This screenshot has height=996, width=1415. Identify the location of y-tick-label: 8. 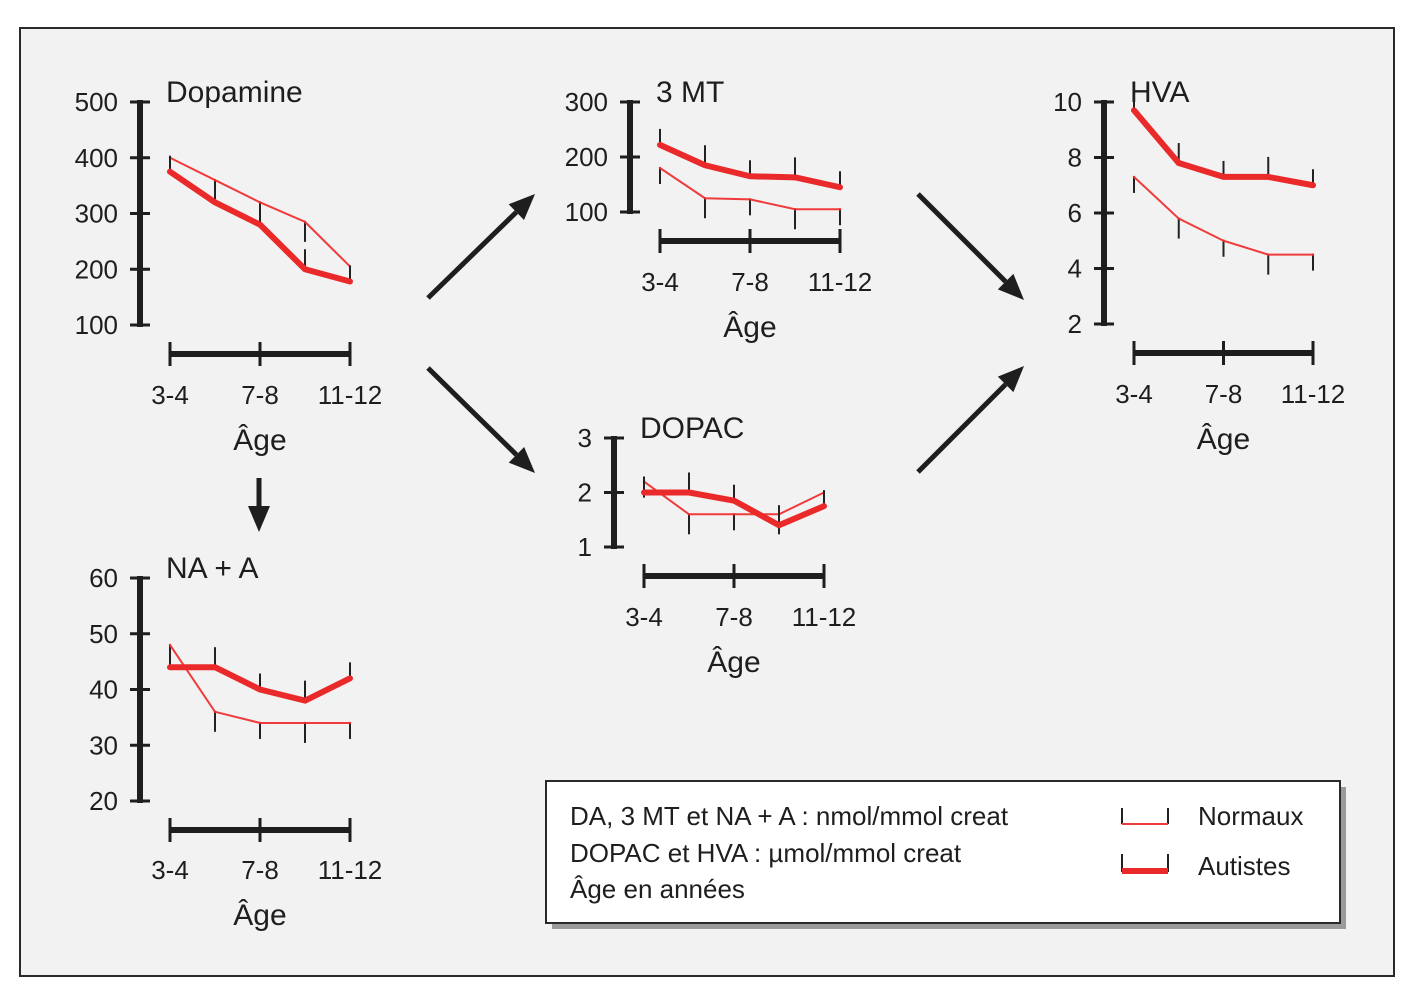
(1075, 158).